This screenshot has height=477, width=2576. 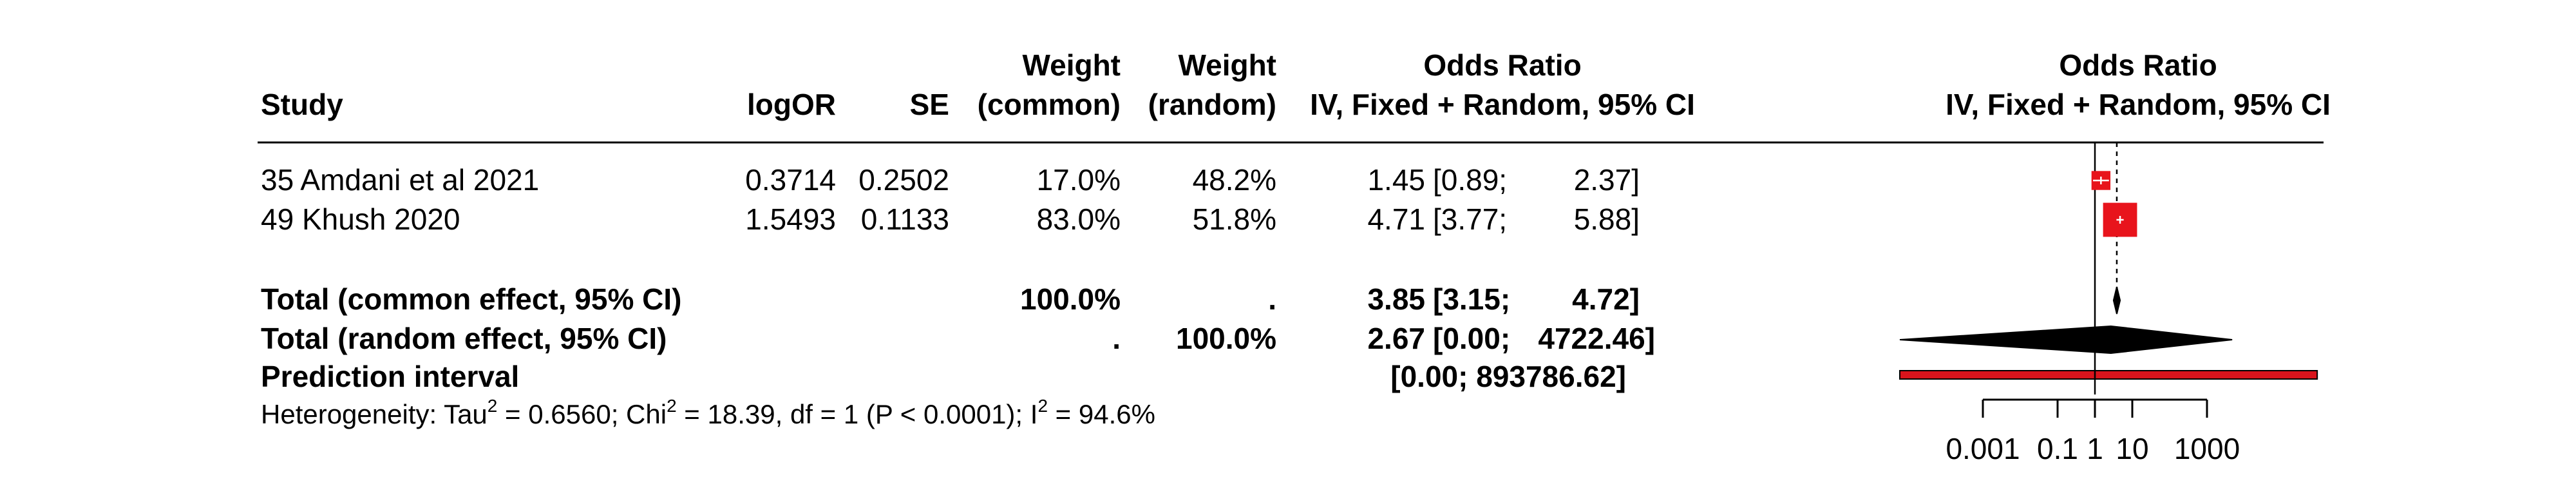 What do you see at coordinates (1212, 104) in the screenshot?
I see `header-weight-random-2: (random)` at bounding box center [1212, 104].